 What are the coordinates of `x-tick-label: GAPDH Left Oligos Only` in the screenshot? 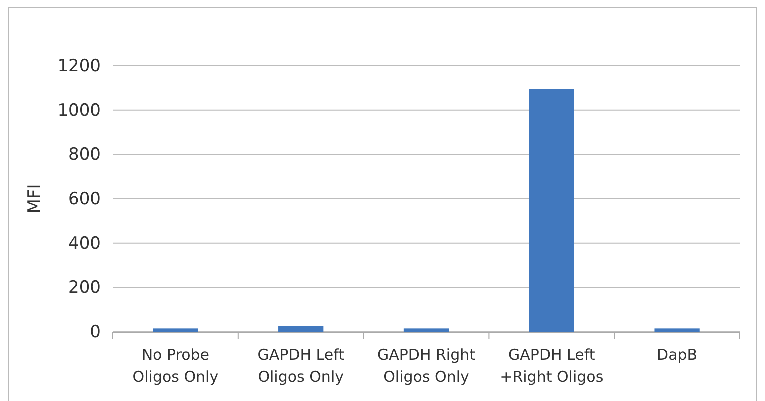 It's located at (301, 366).